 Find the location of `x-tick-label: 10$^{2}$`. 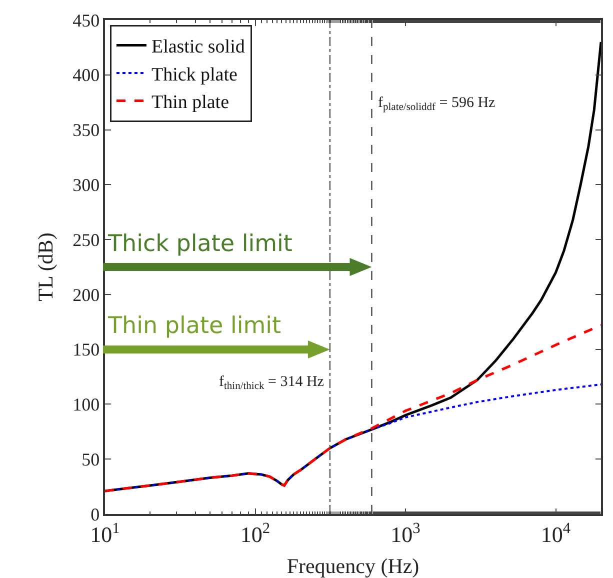

x-tick-label: 10$^{2}$ is located at coordinates (255, 534).